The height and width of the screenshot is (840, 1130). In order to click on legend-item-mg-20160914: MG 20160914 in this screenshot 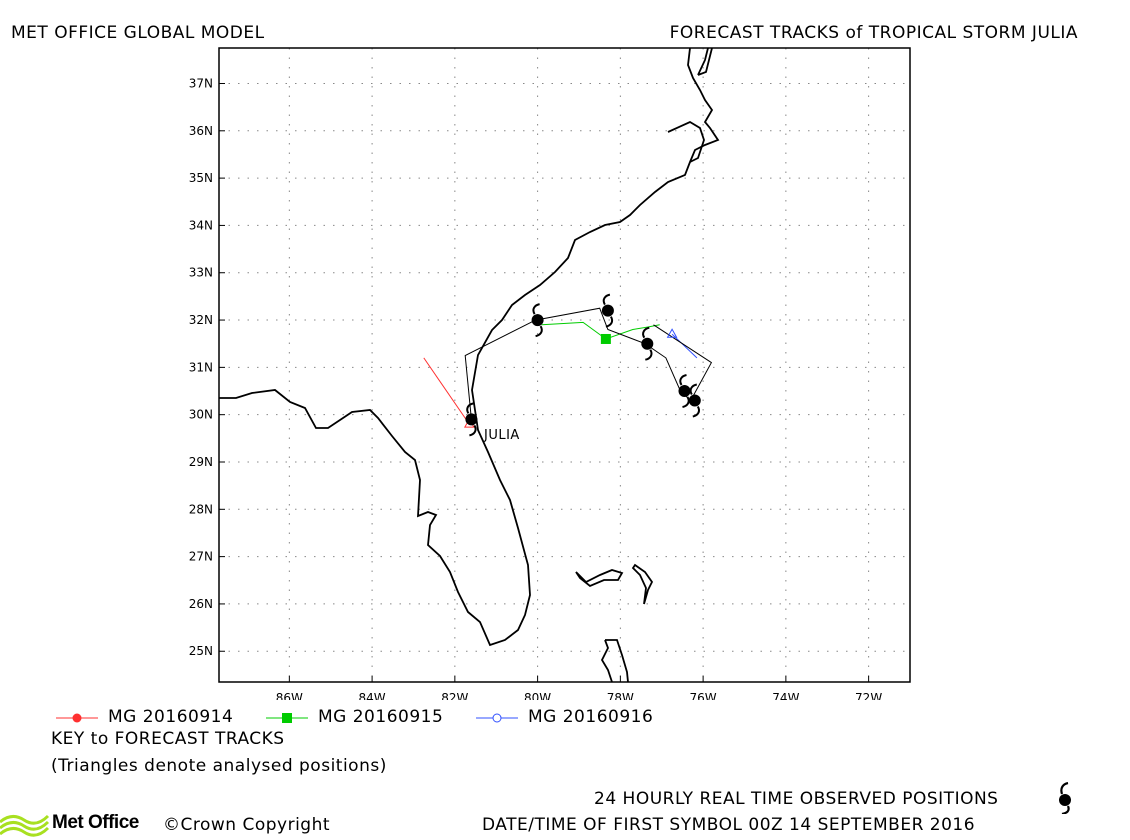, I will do `click(161, 718)`.